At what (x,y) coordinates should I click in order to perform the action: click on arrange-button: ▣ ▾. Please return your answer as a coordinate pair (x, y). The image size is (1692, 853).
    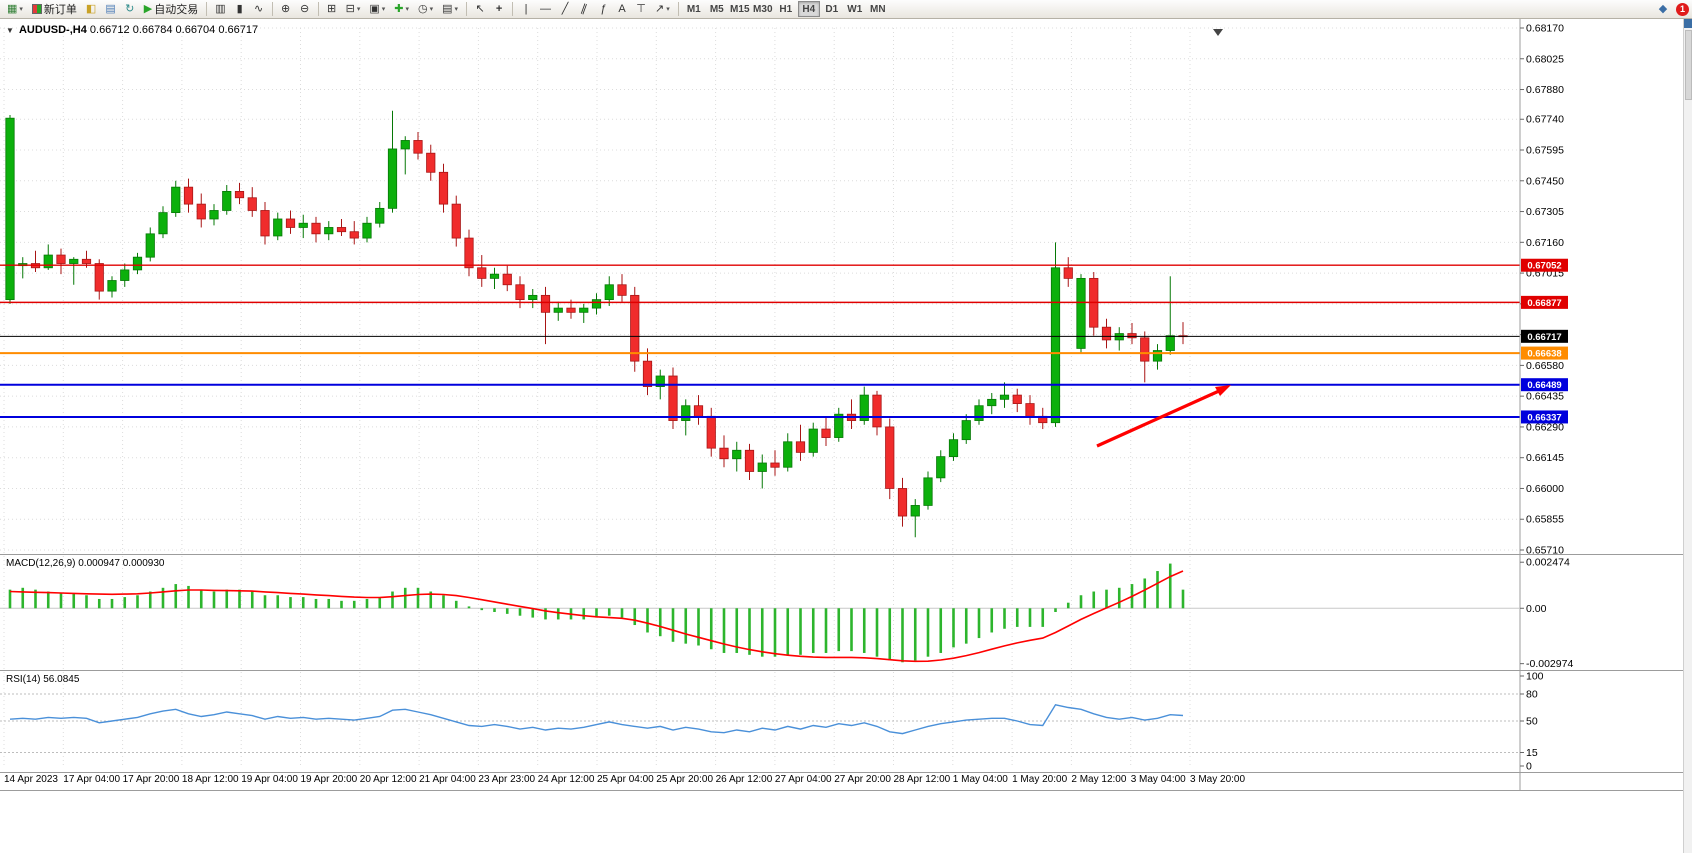
    Looking at the image, I should click on (377, 9).